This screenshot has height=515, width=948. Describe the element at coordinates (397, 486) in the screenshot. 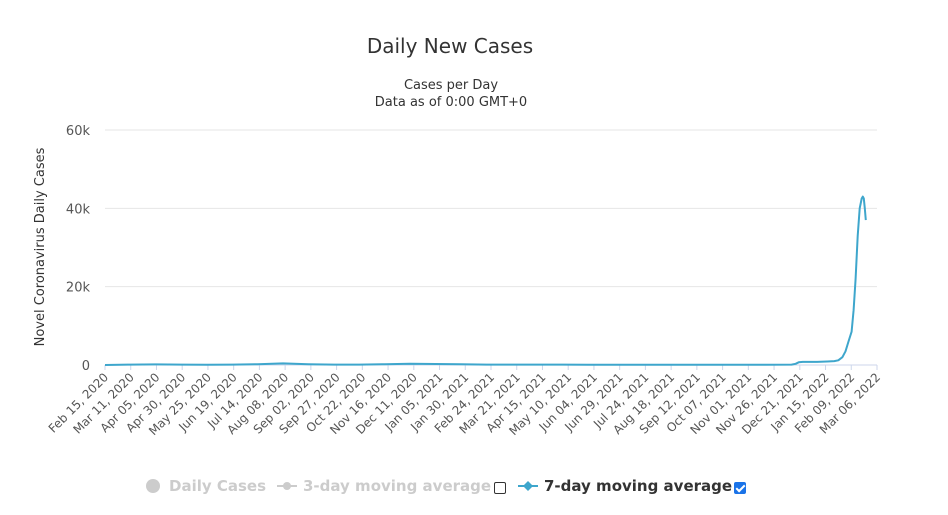

I see `legend-label-3-day: 3-day moving average` at that location.